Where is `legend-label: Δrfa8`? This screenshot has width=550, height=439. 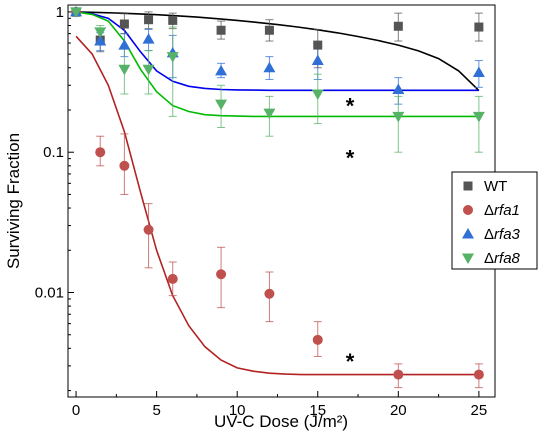
legend-label: Δrfa8 is located at coordinates (502, 258).